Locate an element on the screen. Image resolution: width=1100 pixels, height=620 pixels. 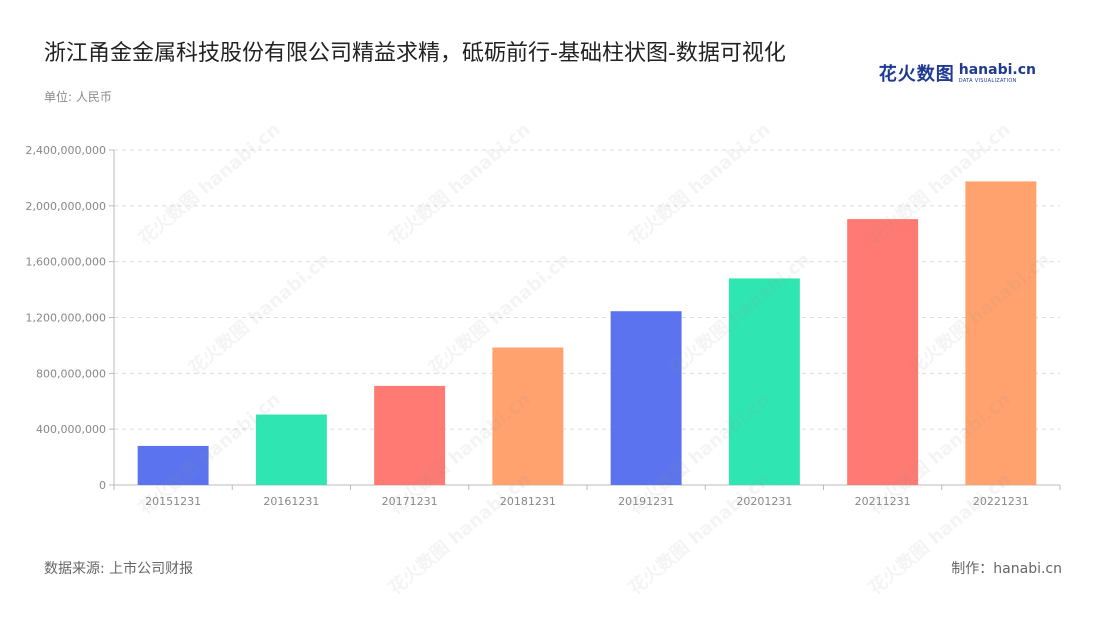
y-tick-label: 400,000,000 is located at coordinates (71, 429).